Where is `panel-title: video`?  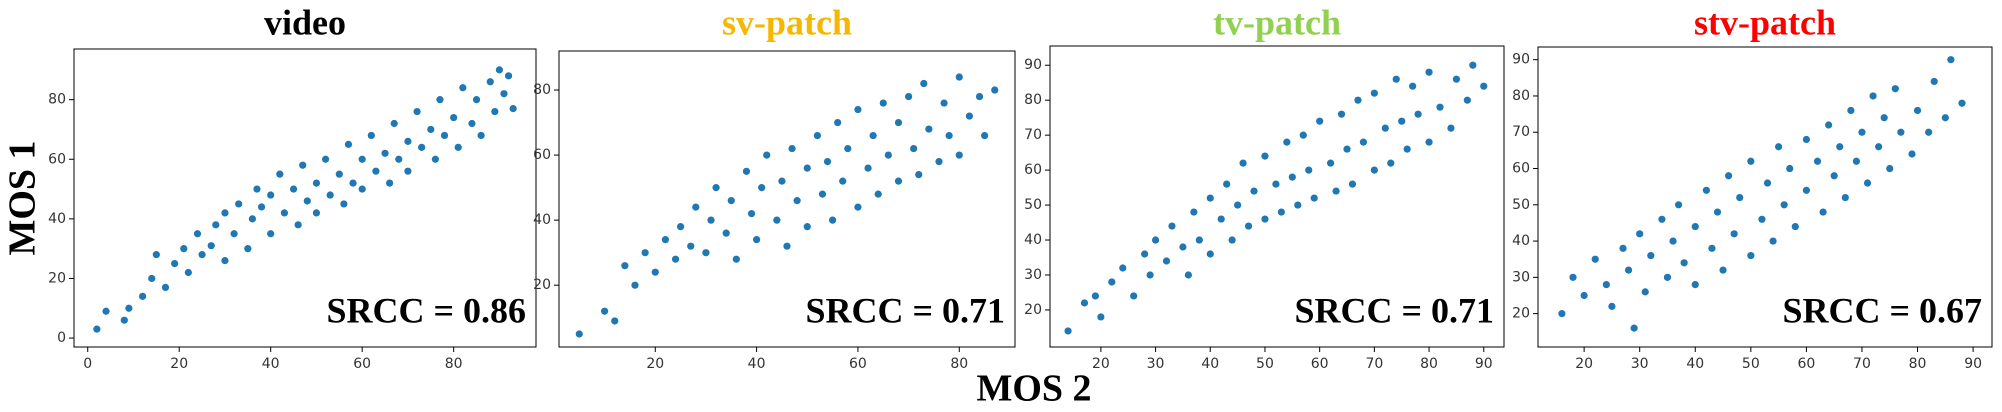 panel-title: video is located at coordinates (305, 22).